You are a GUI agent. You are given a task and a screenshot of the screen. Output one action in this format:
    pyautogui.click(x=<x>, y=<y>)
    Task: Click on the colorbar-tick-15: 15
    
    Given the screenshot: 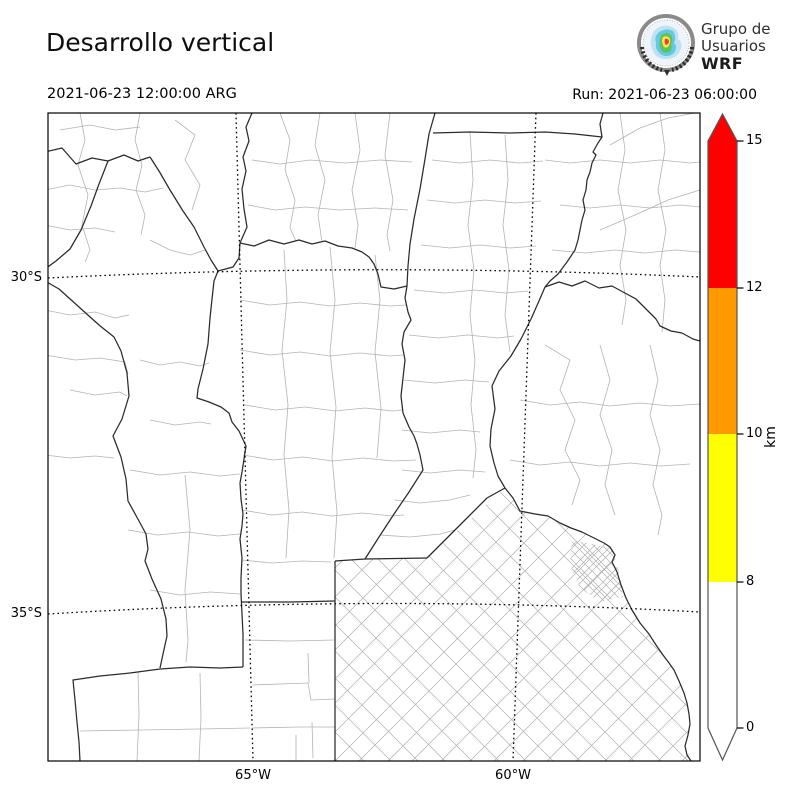 What is the action you would take?
    pyautogui.click(x=754, y=140)
    